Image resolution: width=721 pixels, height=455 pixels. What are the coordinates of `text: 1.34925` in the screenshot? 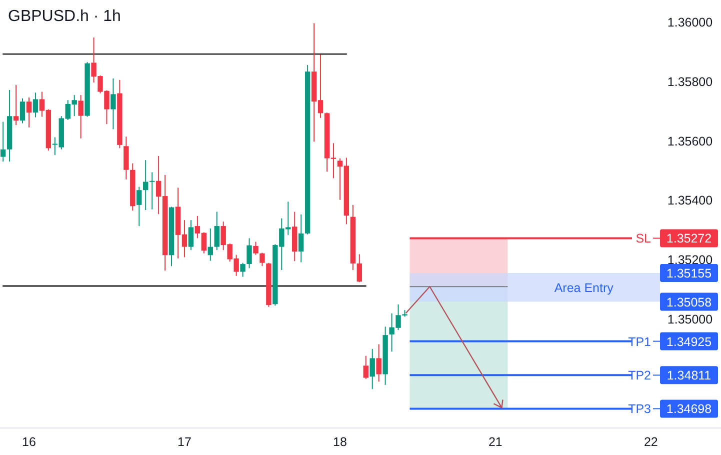 It's located at (689, 341).